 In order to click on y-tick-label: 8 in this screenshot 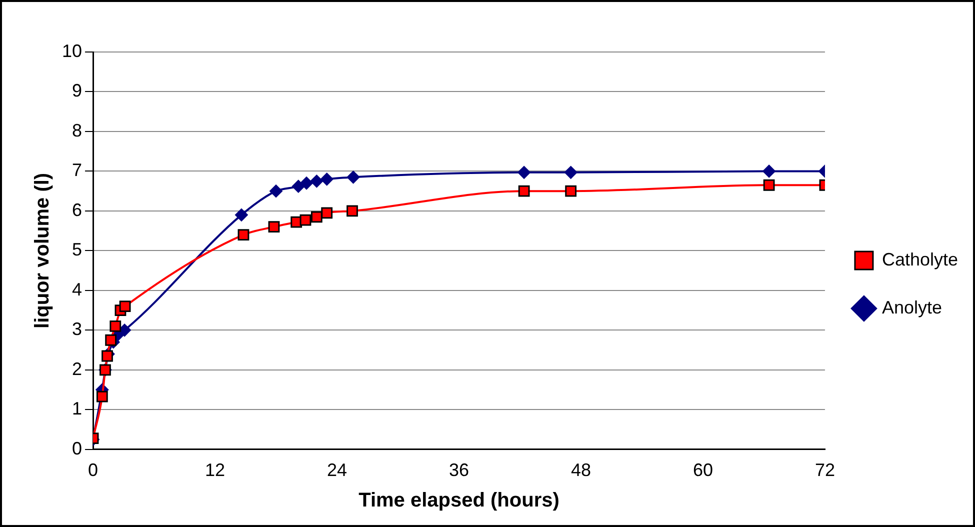, I will do `click(77, 130)`.